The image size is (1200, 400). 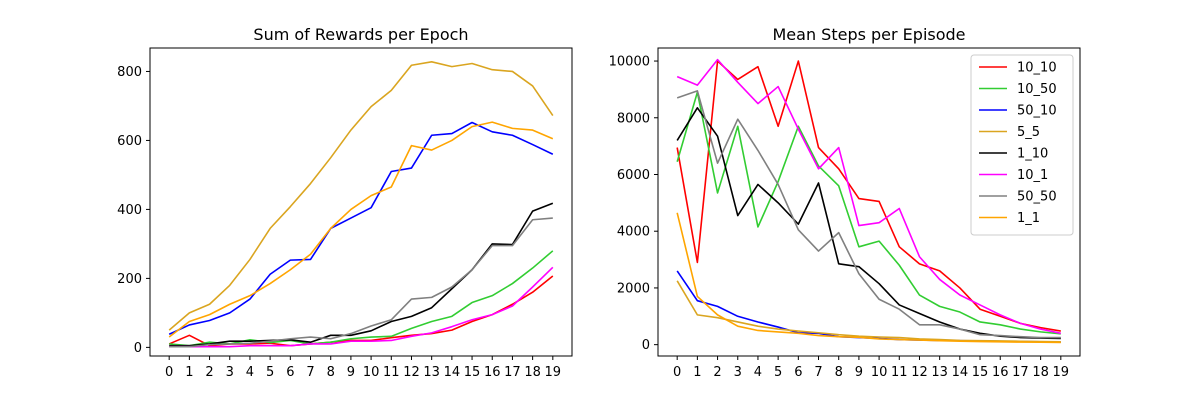 What do you see at coordinates (129, 141) in the screenshot?
I see `rewards-y-tick-label: 600` at bounding box center [129, 141].